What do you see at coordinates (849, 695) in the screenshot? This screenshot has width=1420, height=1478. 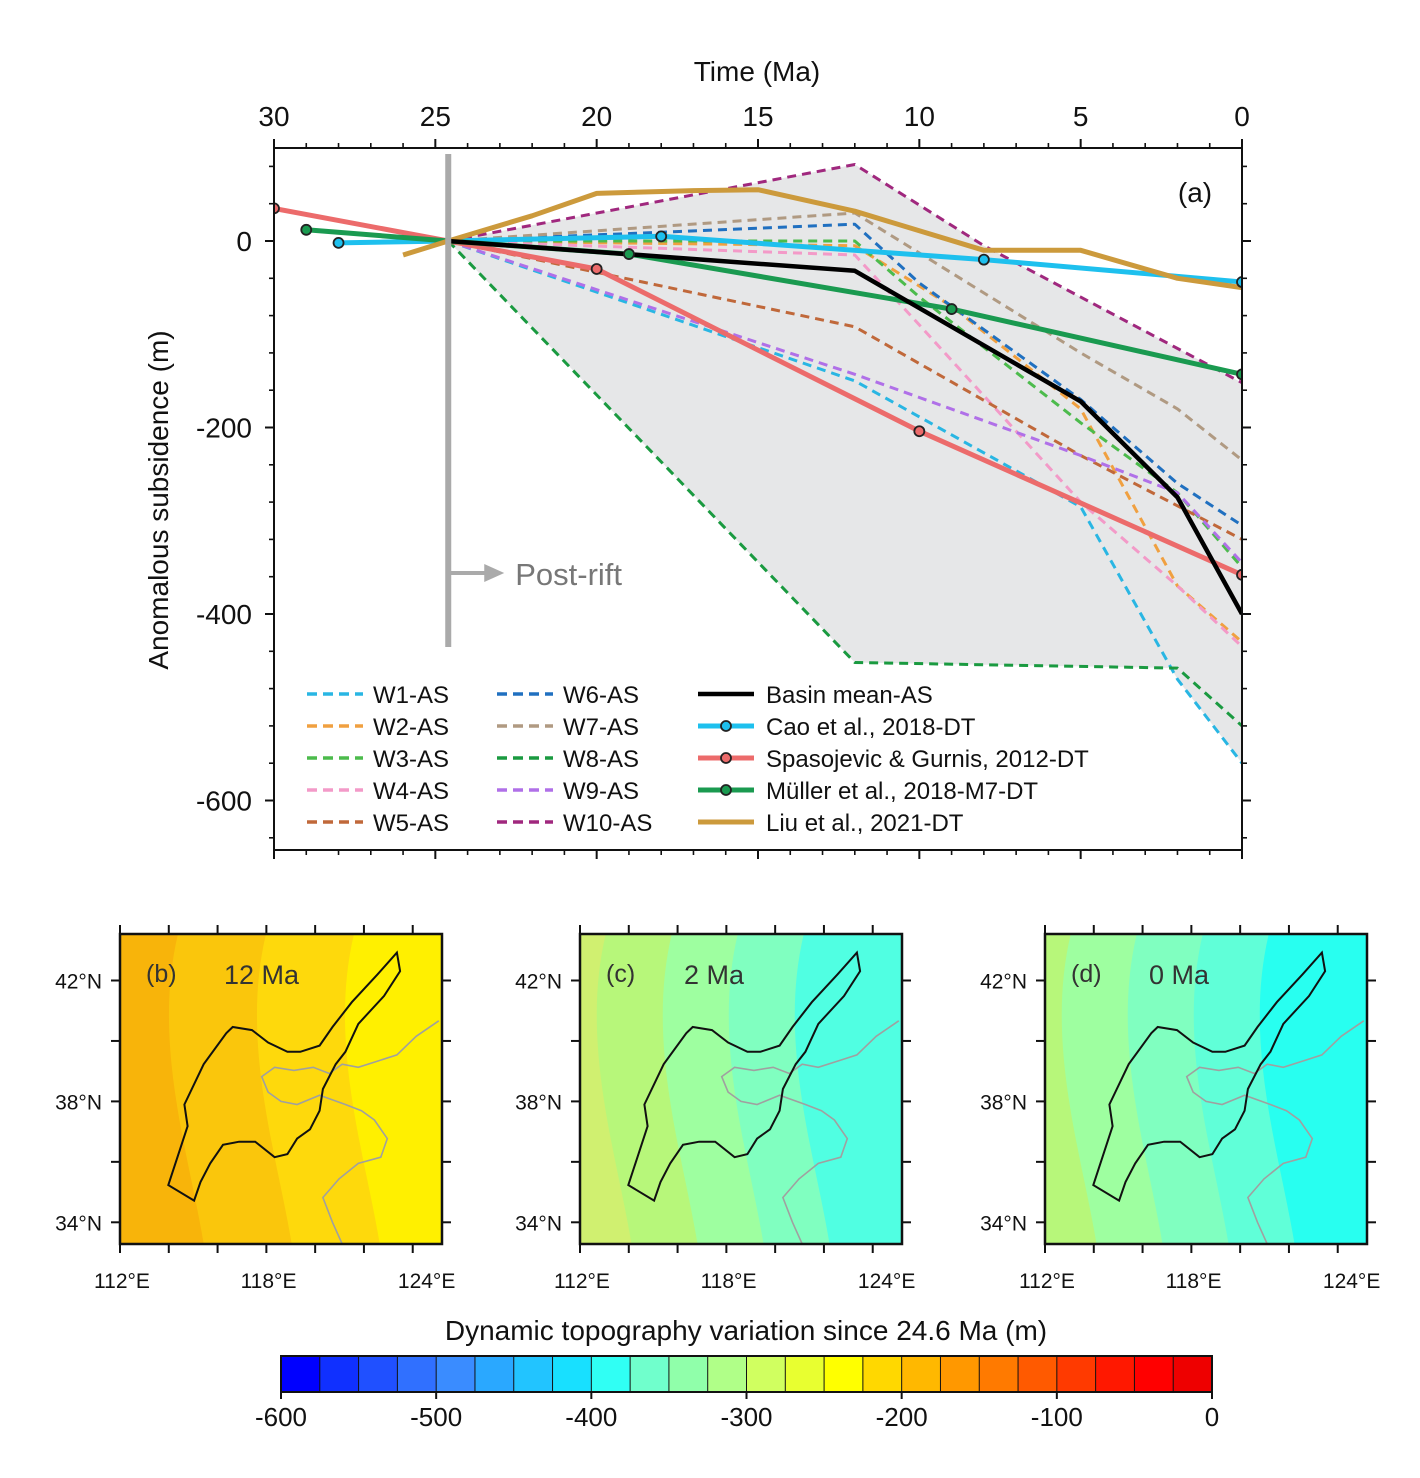 I see `legend-label-basin-mean-as: Basin mean-AS` at bounding box center [849, 695].